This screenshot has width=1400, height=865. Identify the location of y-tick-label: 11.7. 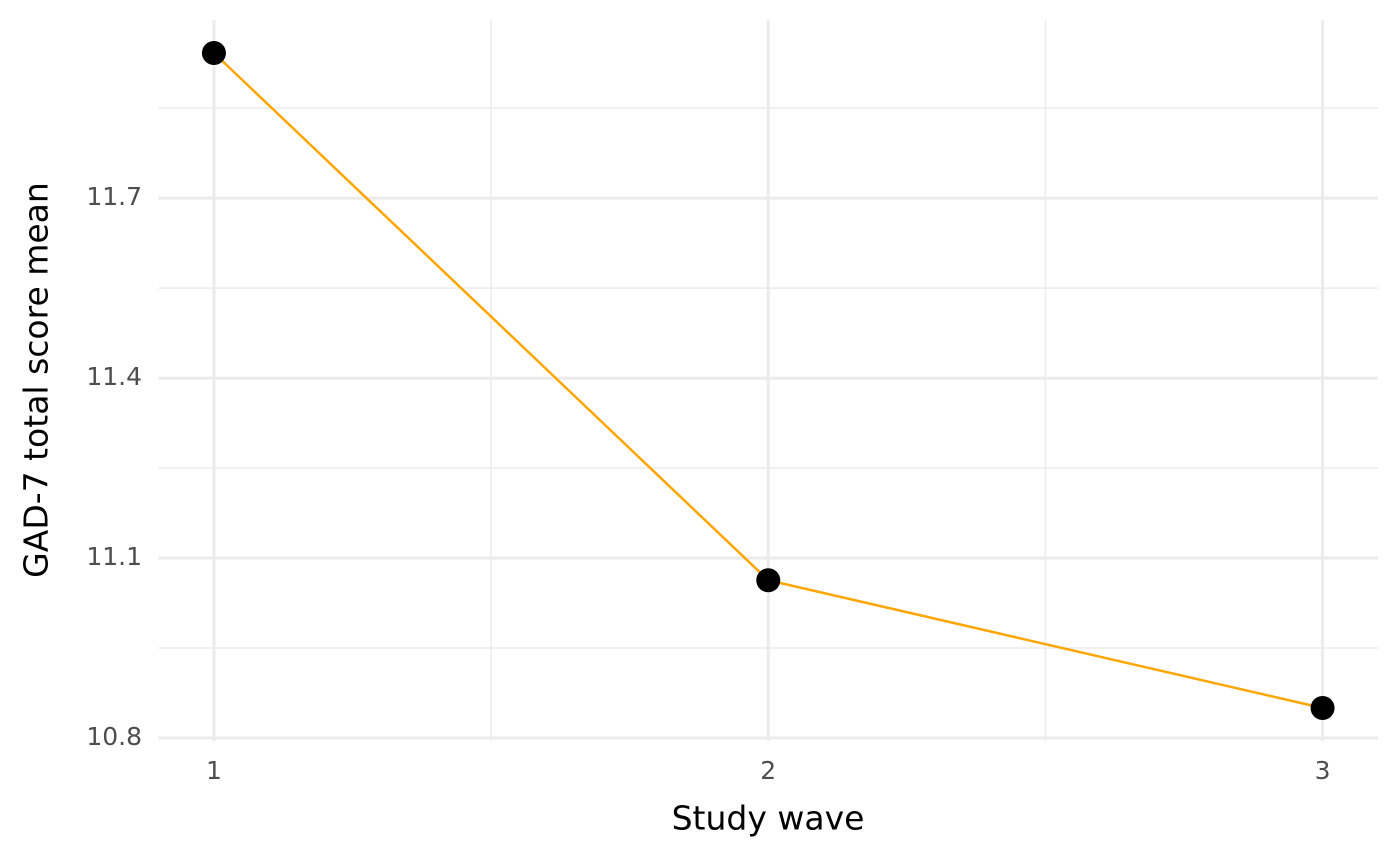
(114, 196).